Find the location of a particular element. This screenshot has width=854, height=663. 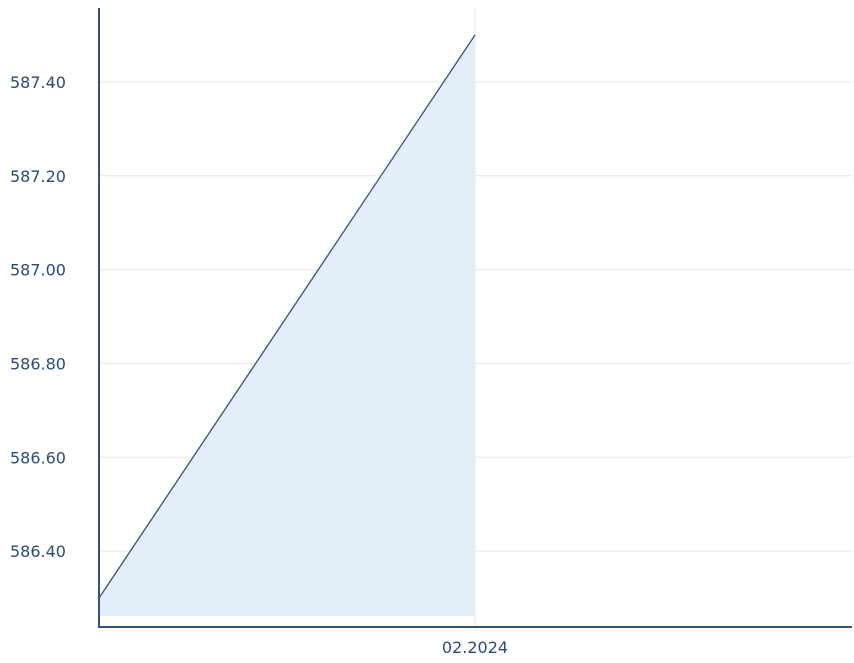

y-tick-label: 586.60 is located at coordinates (38, 457).